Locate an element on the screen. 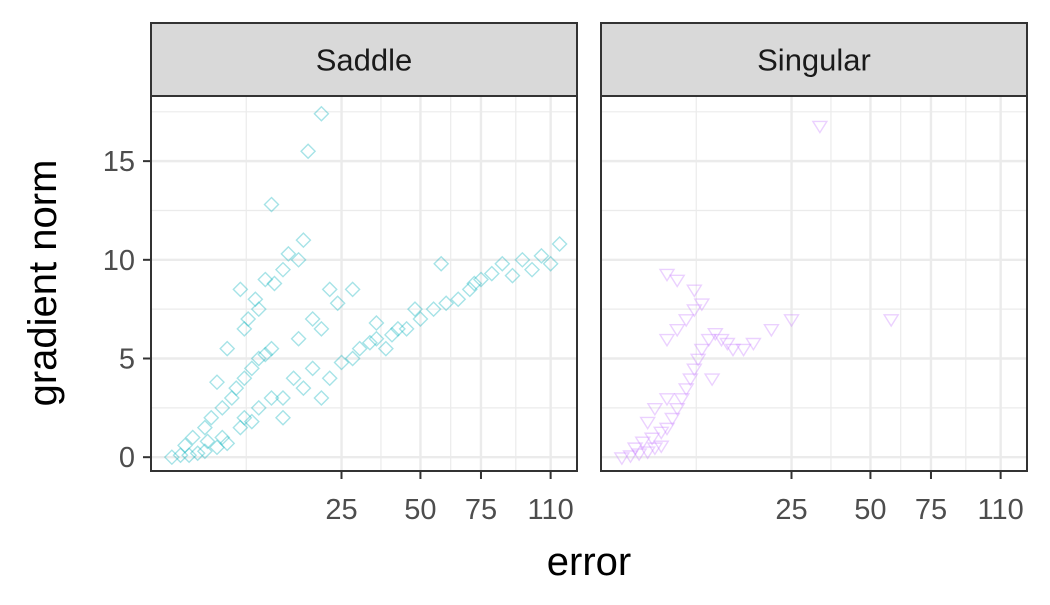 The height and width of the screenshot is (605, 1050). y-tick-label: 5 is located at coordinates (127, 360).